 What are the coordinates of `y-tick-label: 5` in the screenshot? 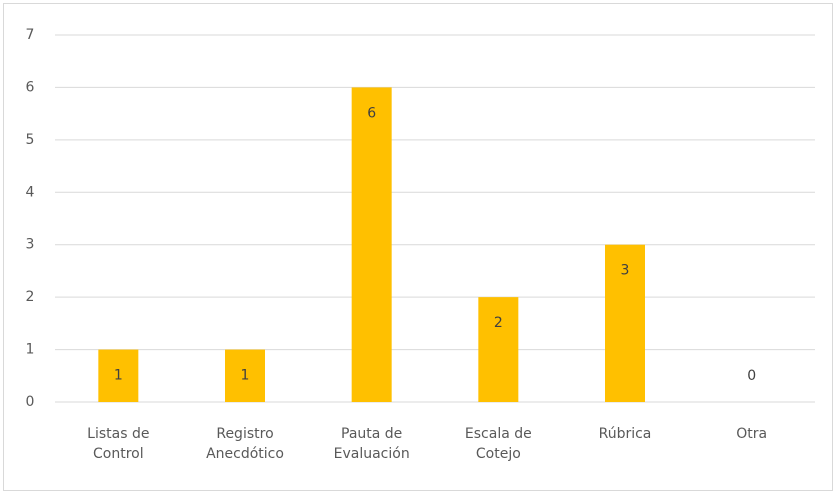 It's located at (30, 140).